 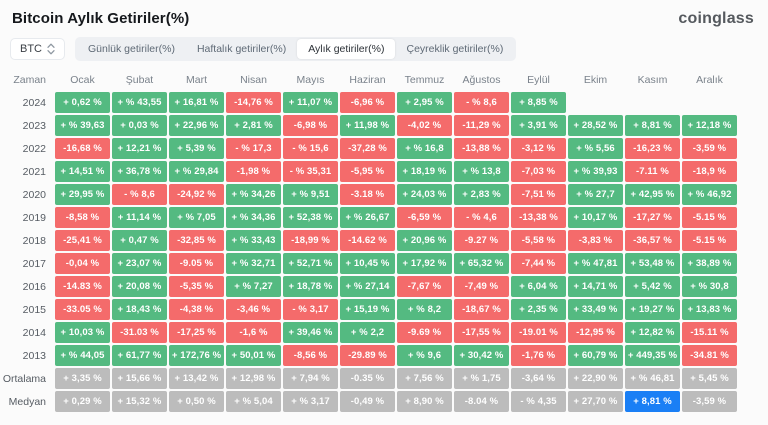 I want to click on return-cell: + % 44,05, so click(x=82, y=355).